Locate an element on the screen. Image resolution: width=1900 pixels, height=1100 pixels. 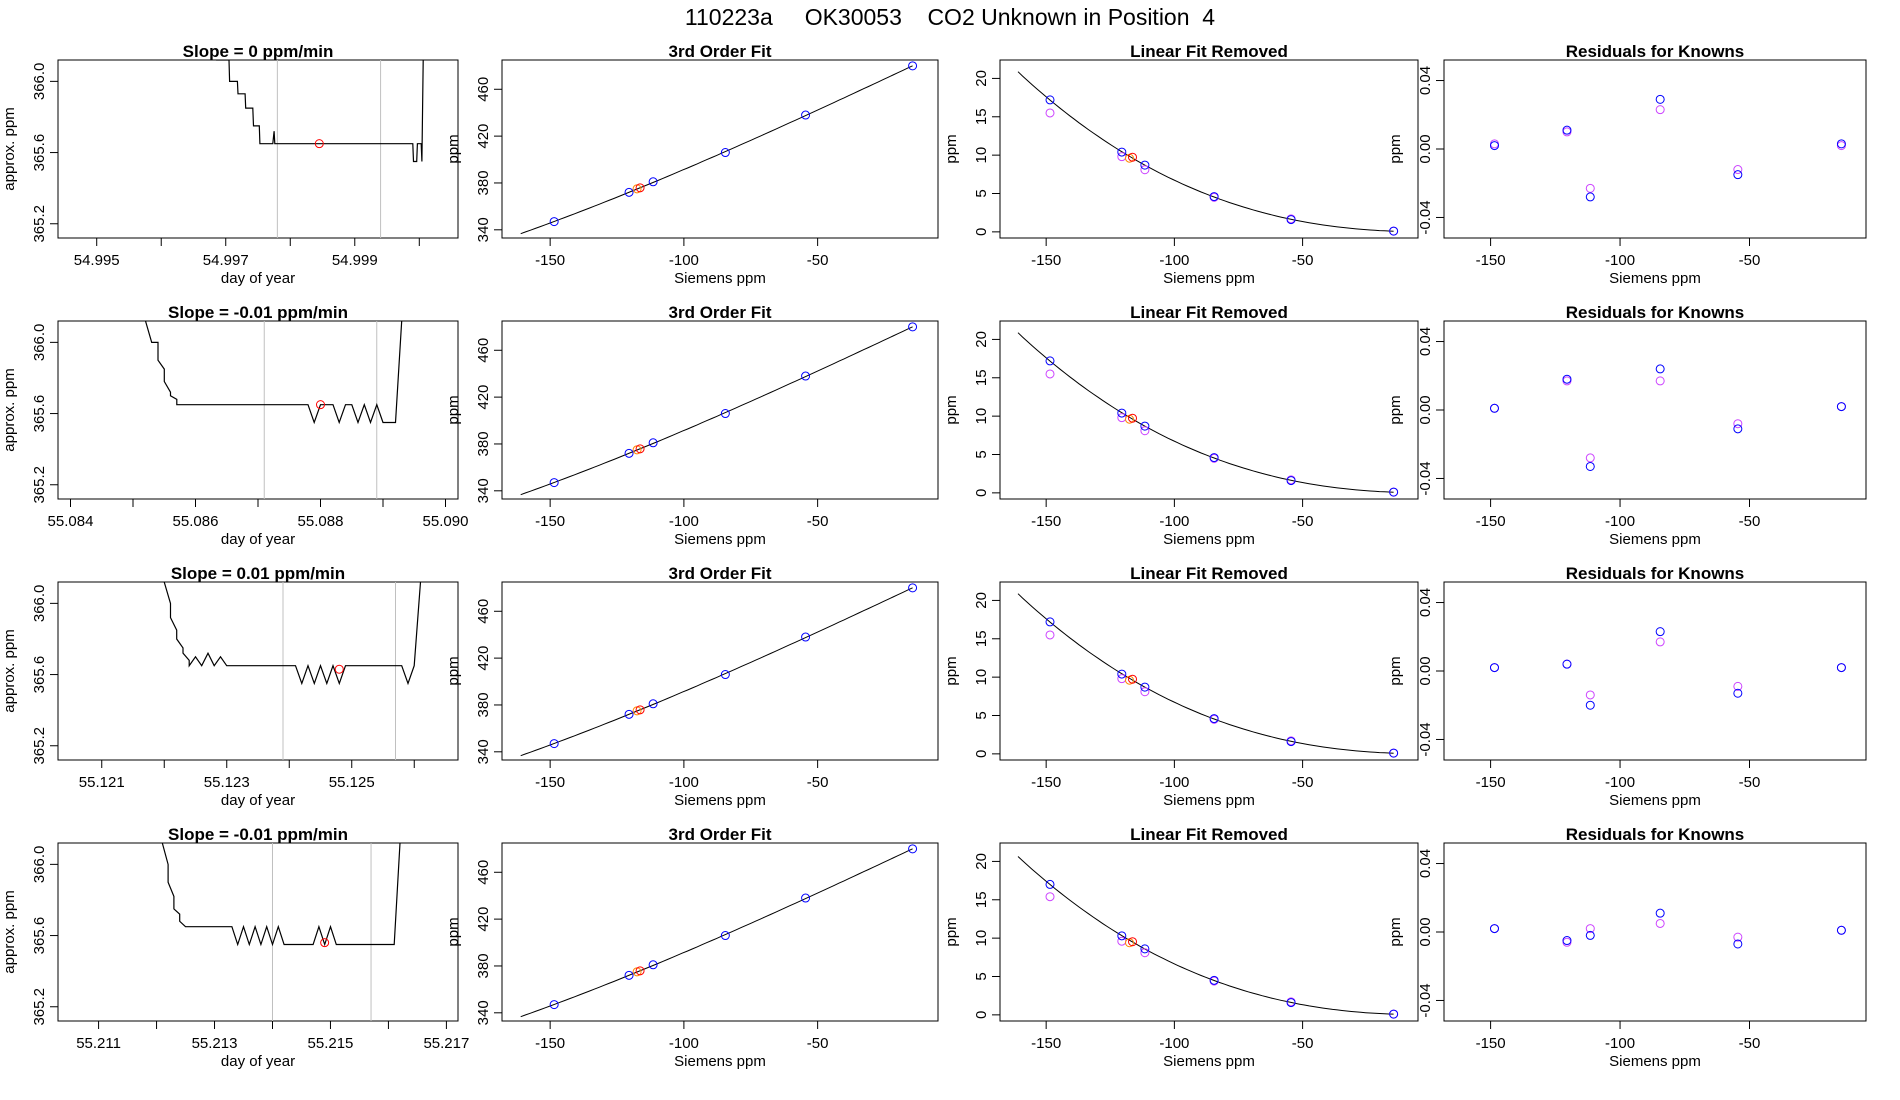
y-tick-label: 365.6 is located at coordinates (39, 936).